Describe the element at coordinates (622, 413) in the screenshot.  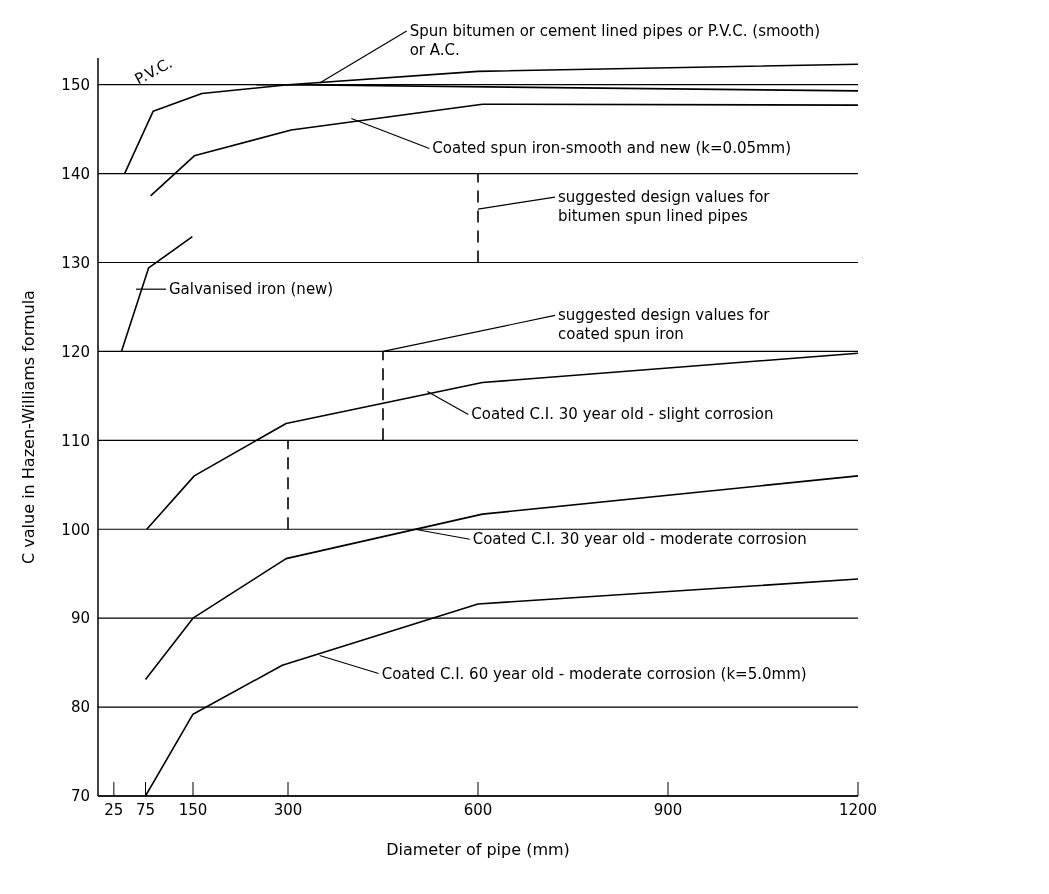
I see `annotation: Coated C.I. 30 year old - slight corrosion` at that location.